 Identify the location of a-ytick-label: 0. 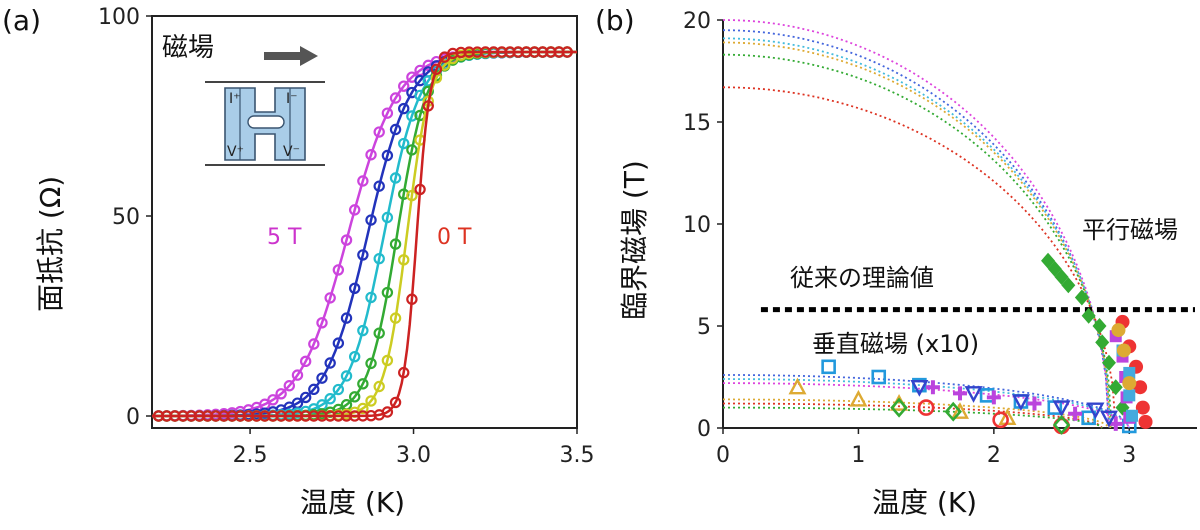
(133, 417).